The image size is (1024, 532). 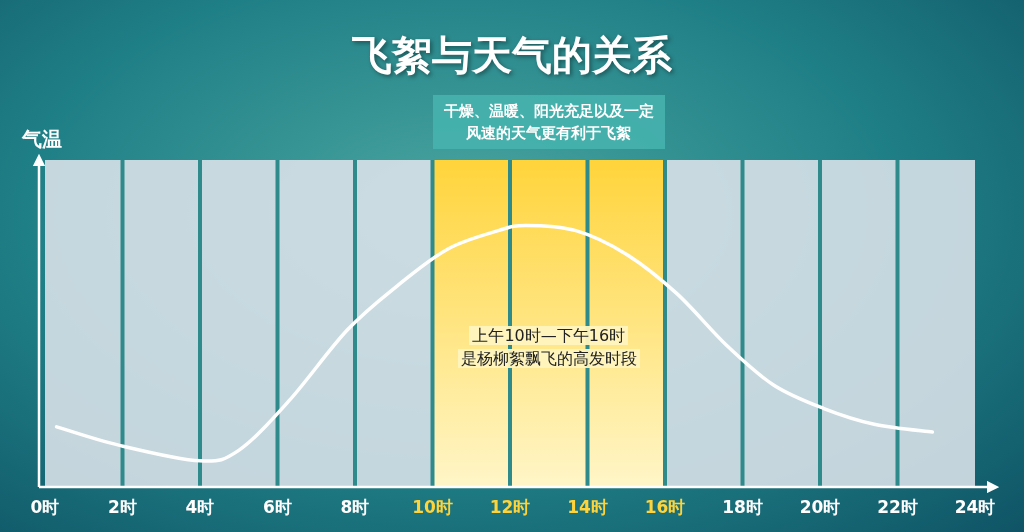 I want to click on x-tick-label: 2时, so click(x=122, y=507).